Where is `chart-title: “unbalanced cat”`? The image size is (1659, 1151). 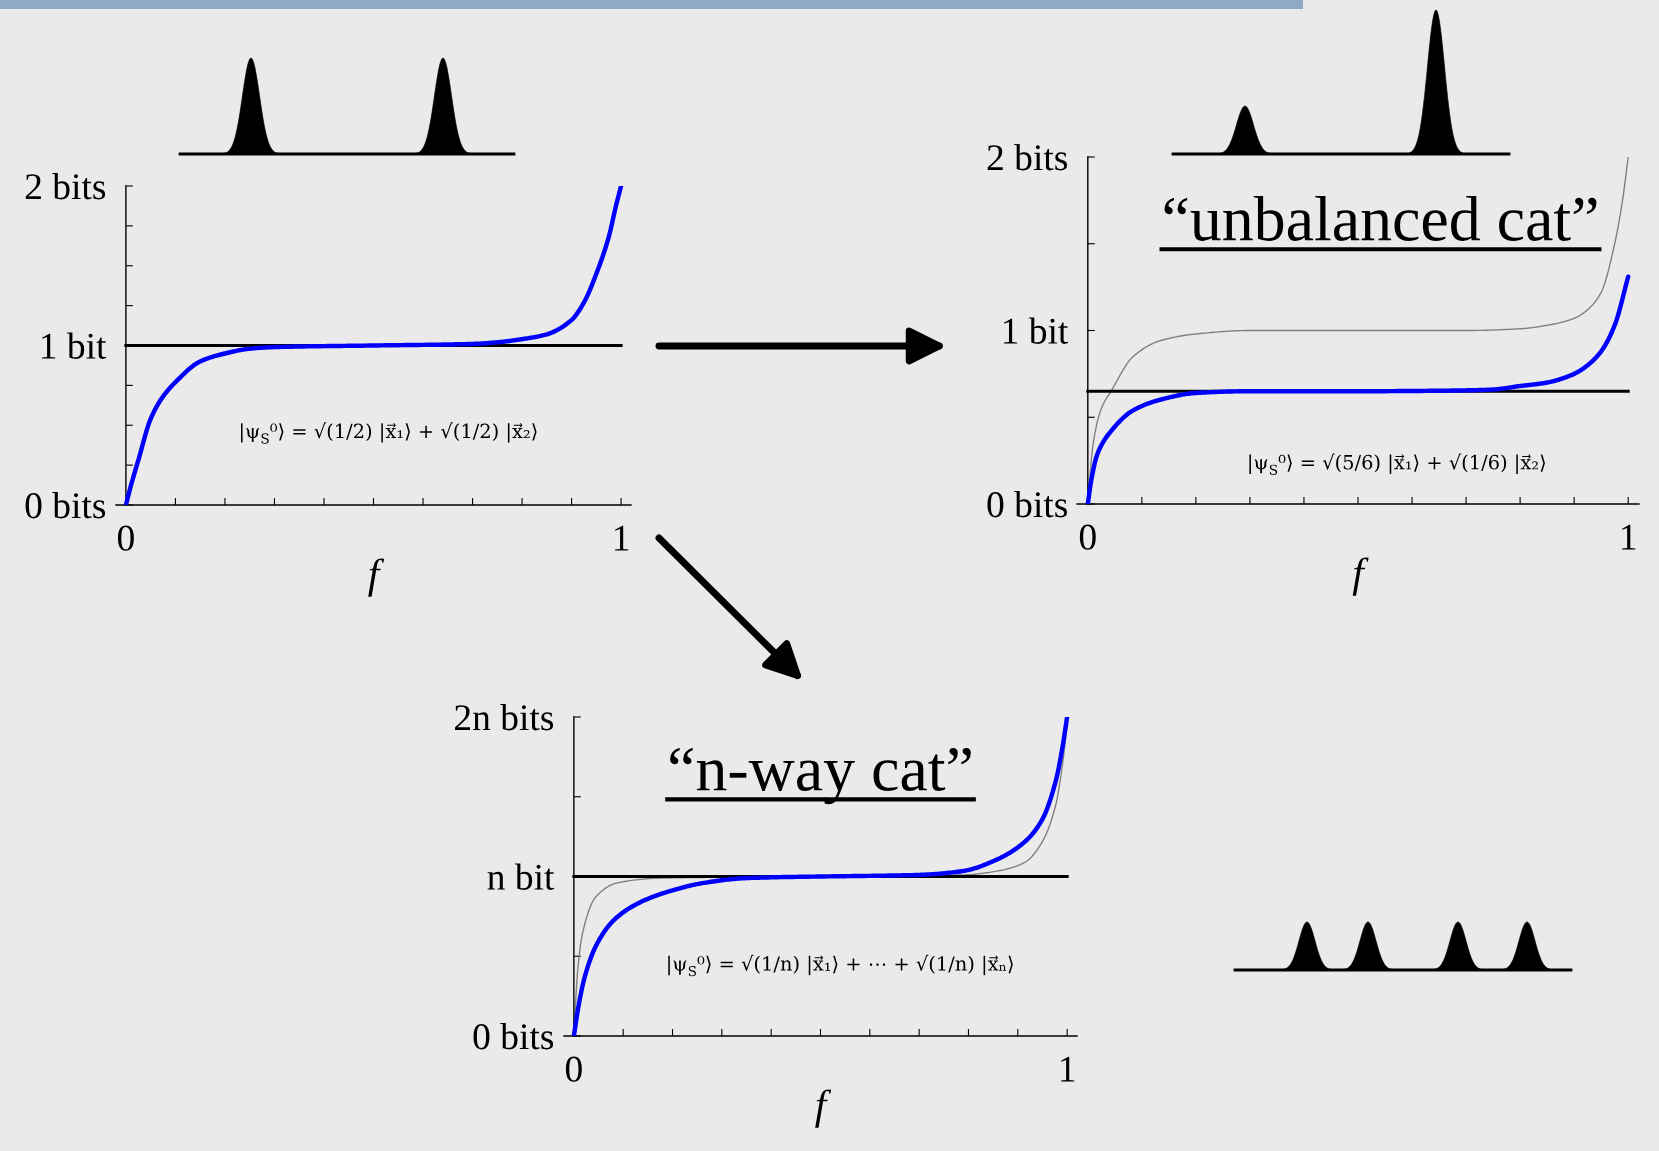 chart-title: “unbalanced cat” is located at coordinates (1380, 218).